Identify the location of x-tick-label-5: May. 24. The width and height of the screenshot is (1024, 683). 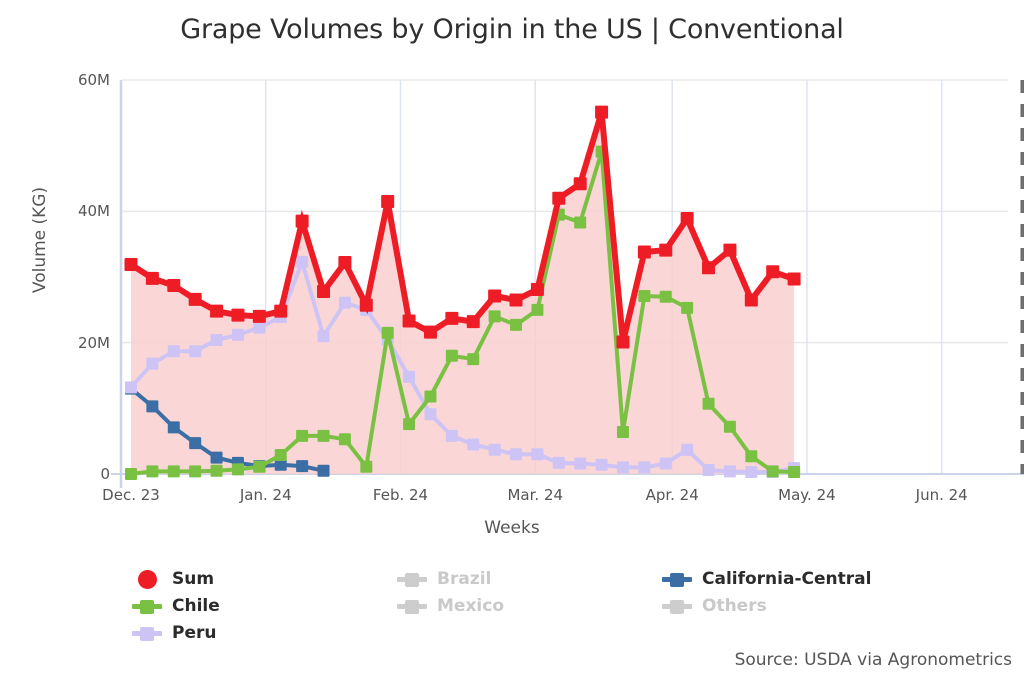
(807, 495).